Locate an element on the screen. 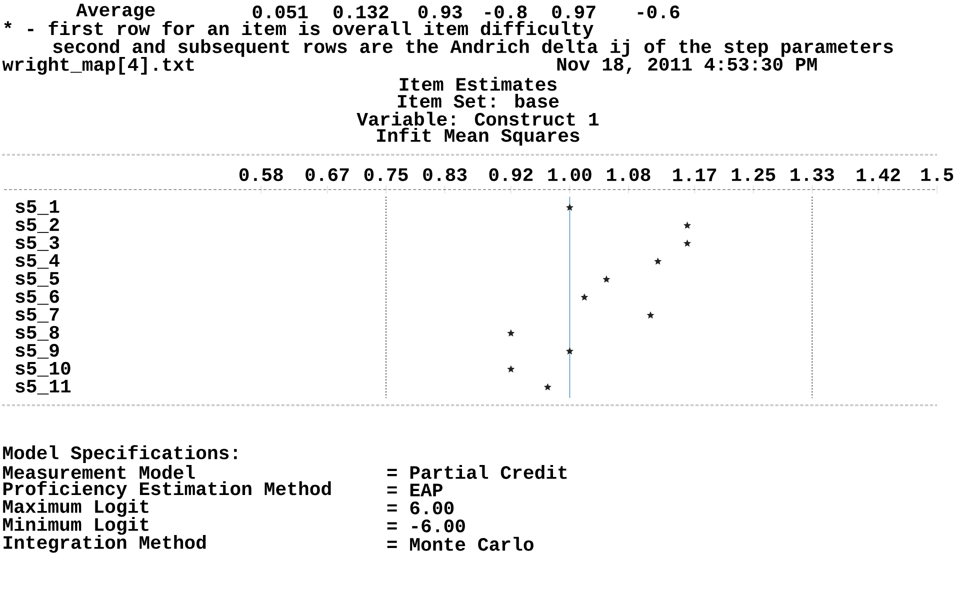 Image resolution: width=961 pixels, height=614 pixels. x-tick-label: 0.67 is located at coordinates (327, 175).